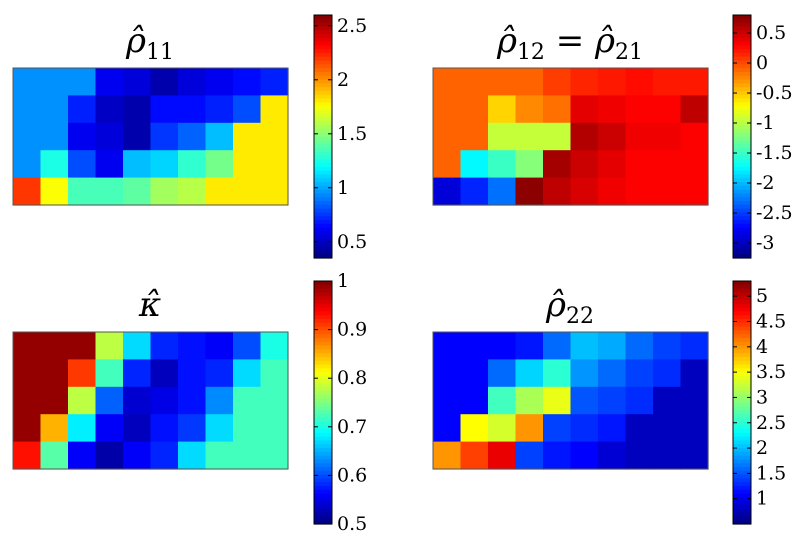  What do you see at coordinates (343, 188) in the screenshot?
I see `colorbar-tick-label: 1` at bounding box center [343, 188].